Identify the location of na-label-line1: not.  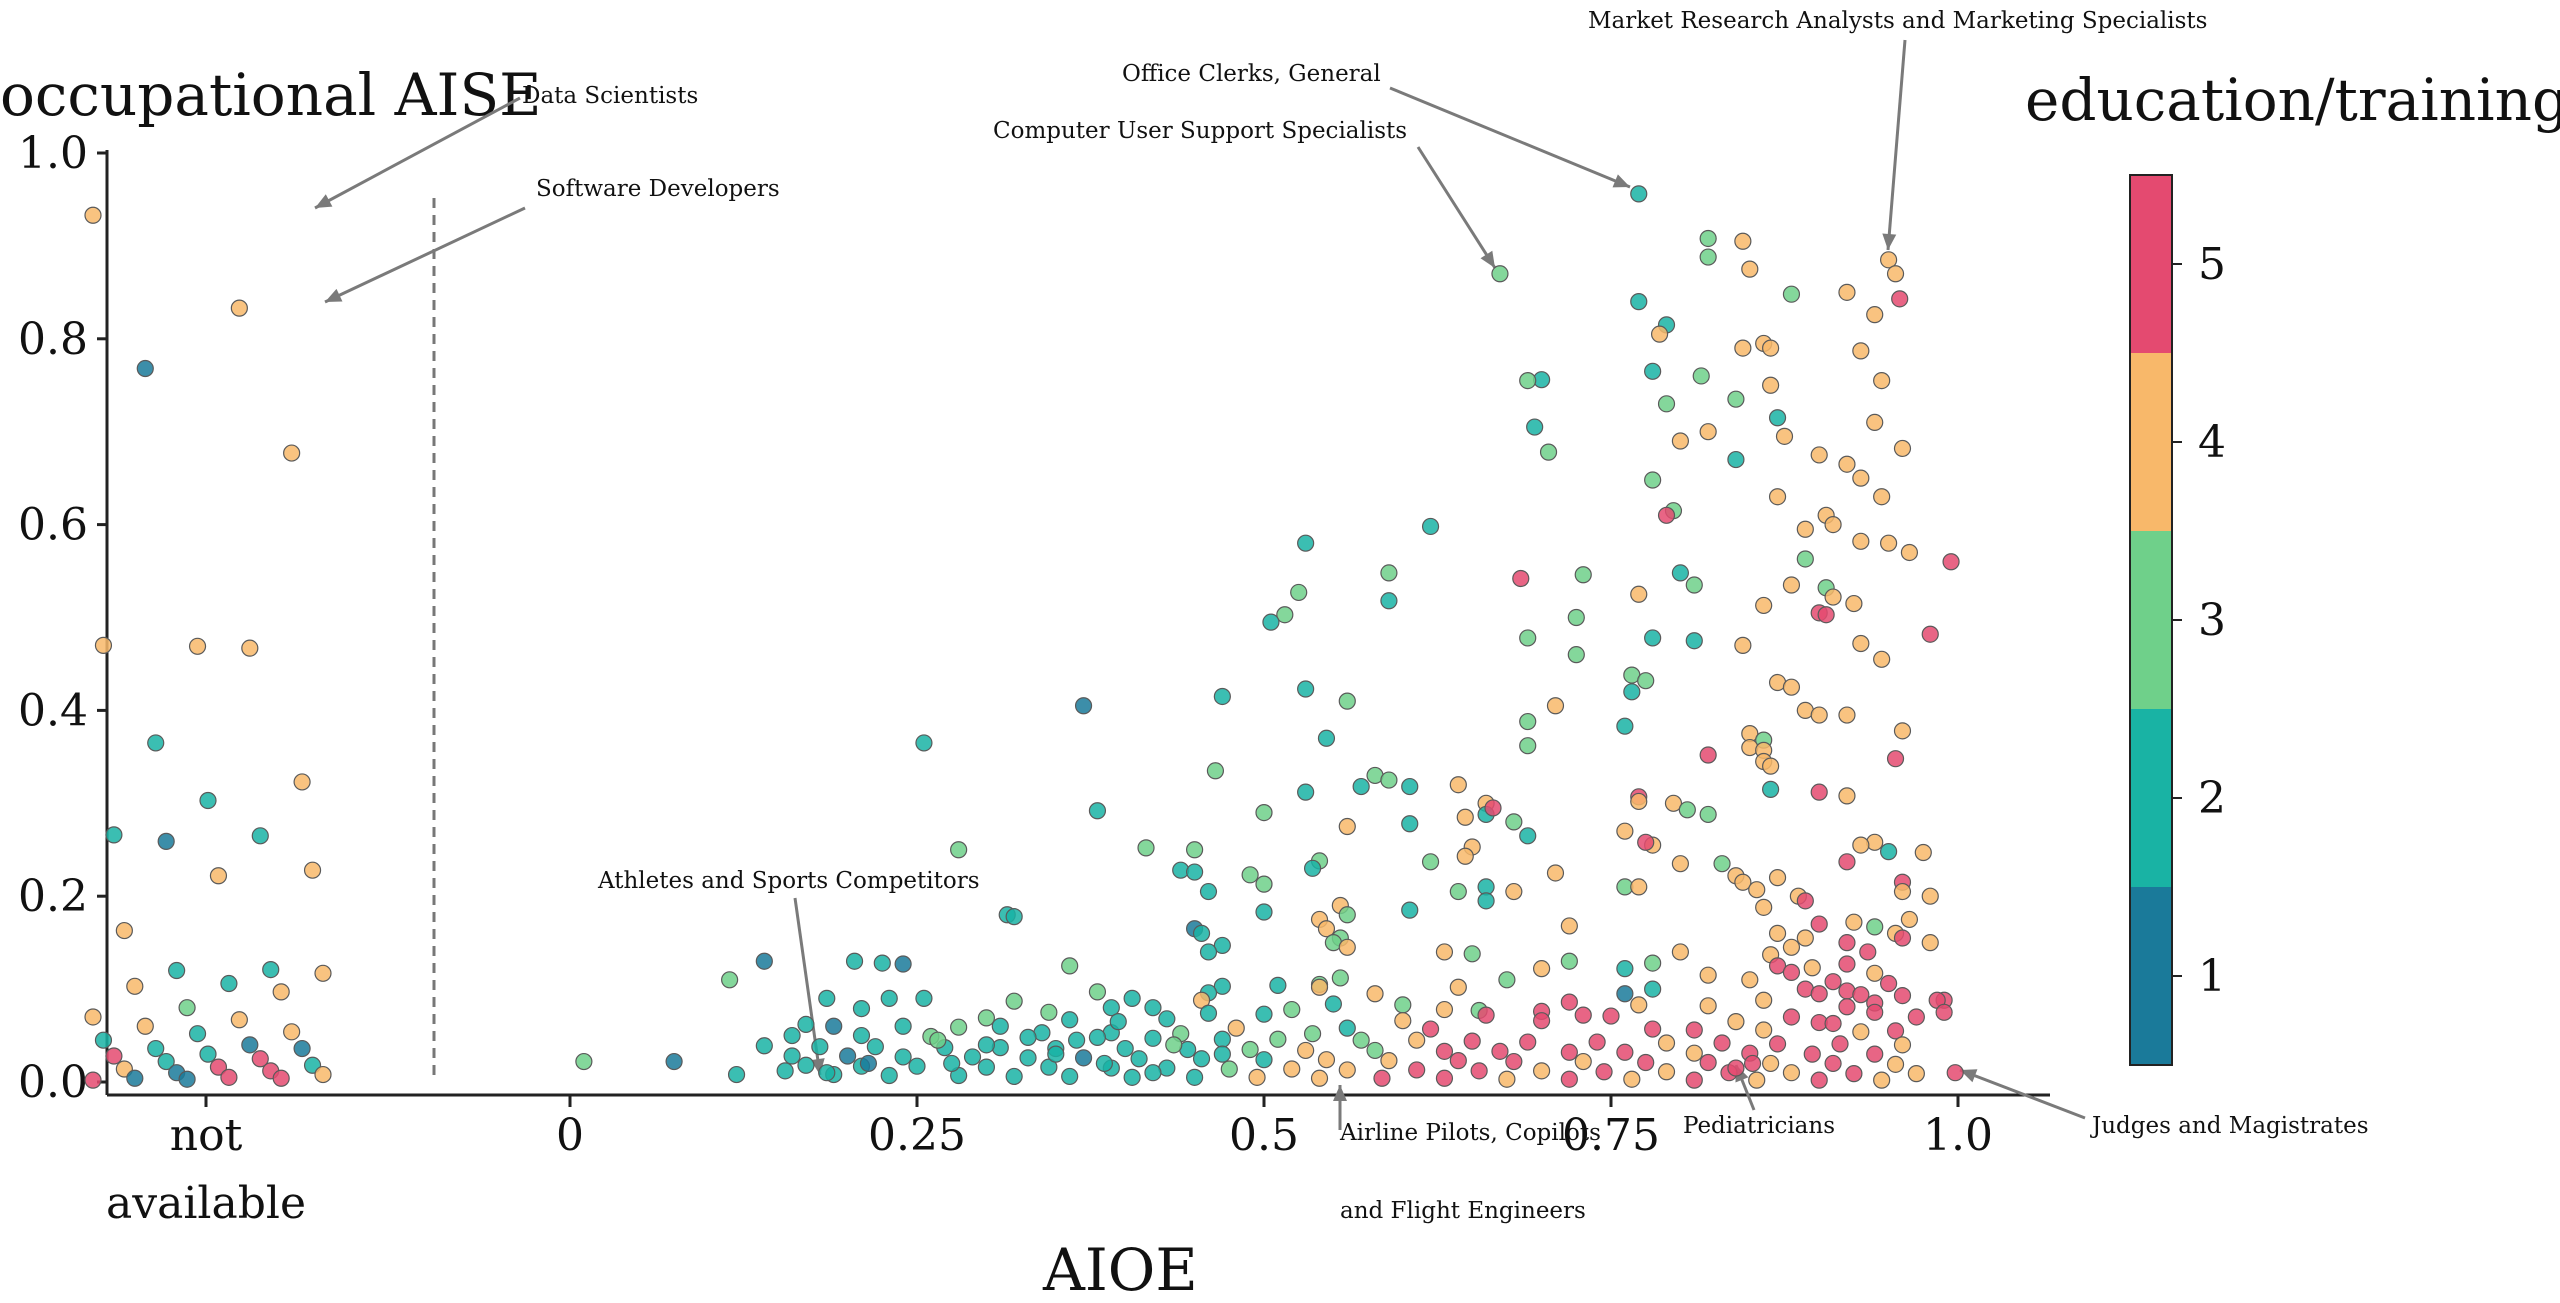
(206, 1135).